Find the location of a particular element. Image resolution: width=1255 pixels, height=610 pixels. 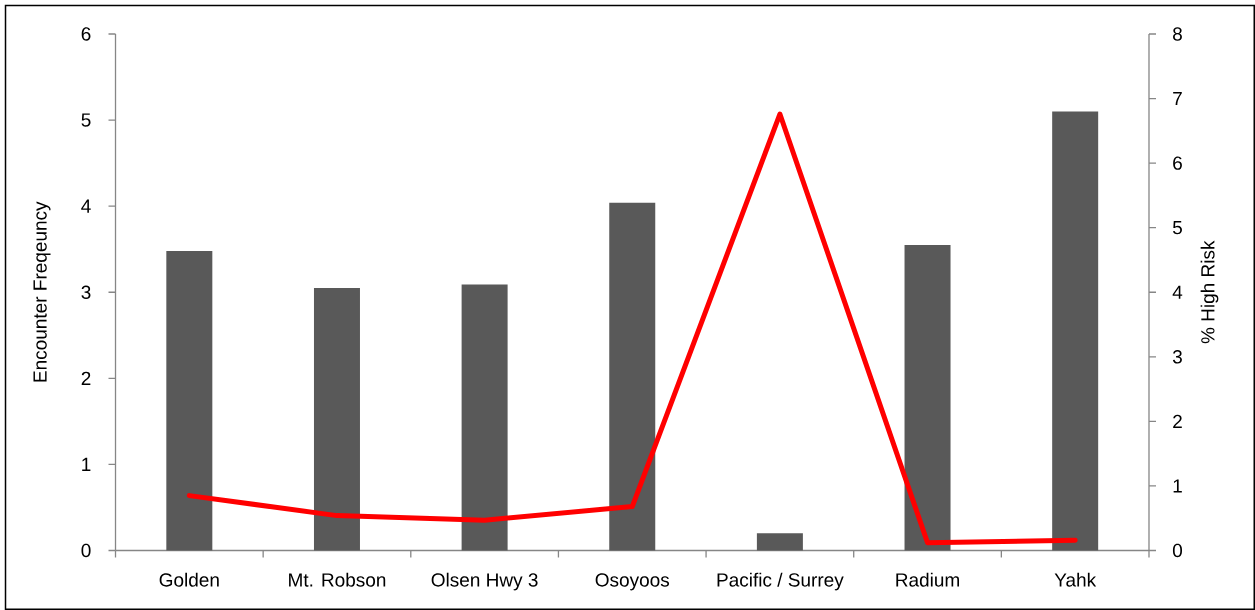

y2-tick-label: 1 is located at coordinates (1177, 486).